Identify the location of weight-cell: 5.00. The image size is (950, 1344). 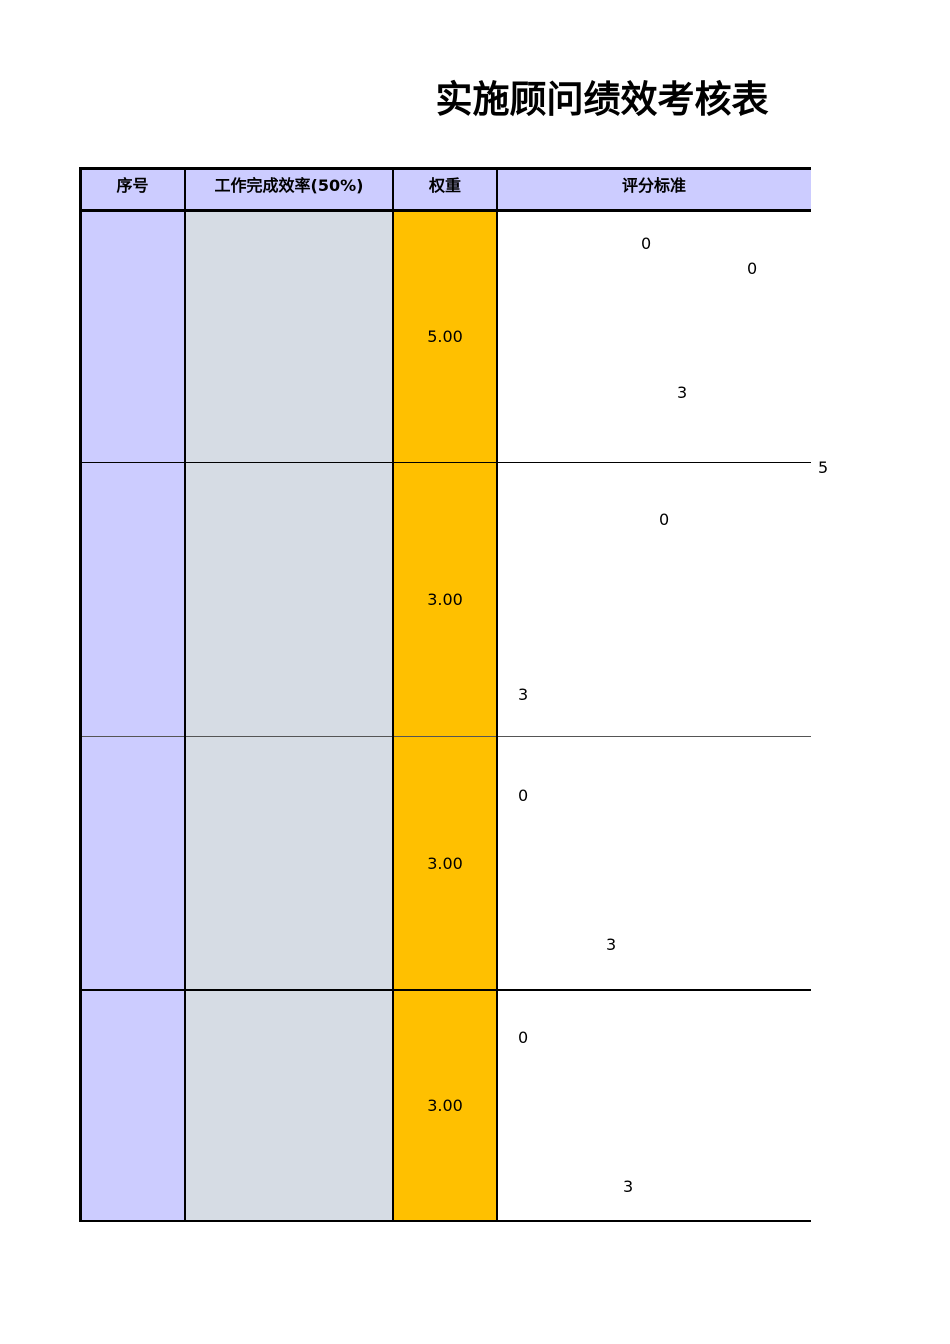
(445, 337).